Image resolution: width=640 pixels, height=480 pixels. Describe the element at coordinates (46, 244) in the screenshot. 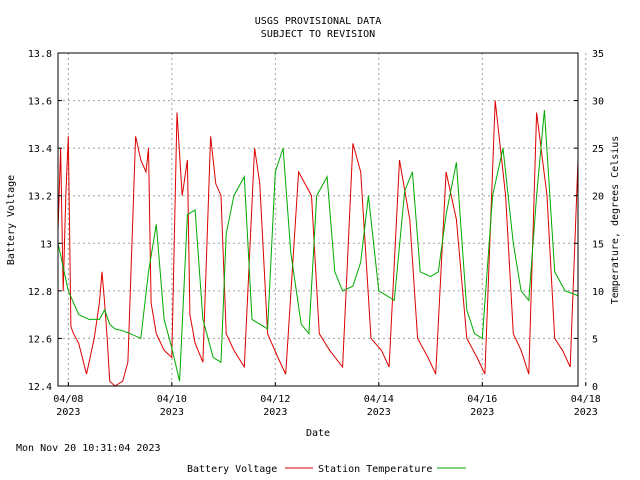

I see `y-tick-label: 13` at that location.